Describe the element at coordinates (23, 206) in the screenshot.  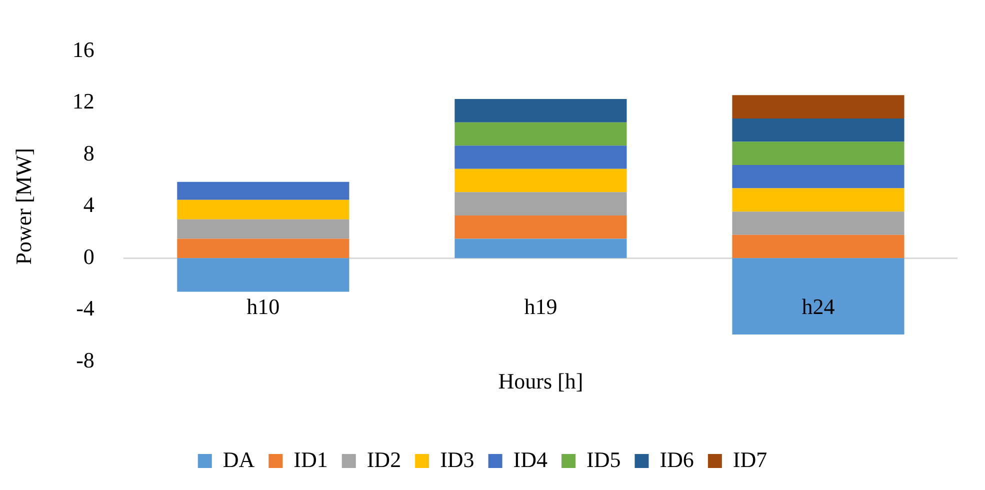
I see `y-axis-title: Power [MW]` at that location.